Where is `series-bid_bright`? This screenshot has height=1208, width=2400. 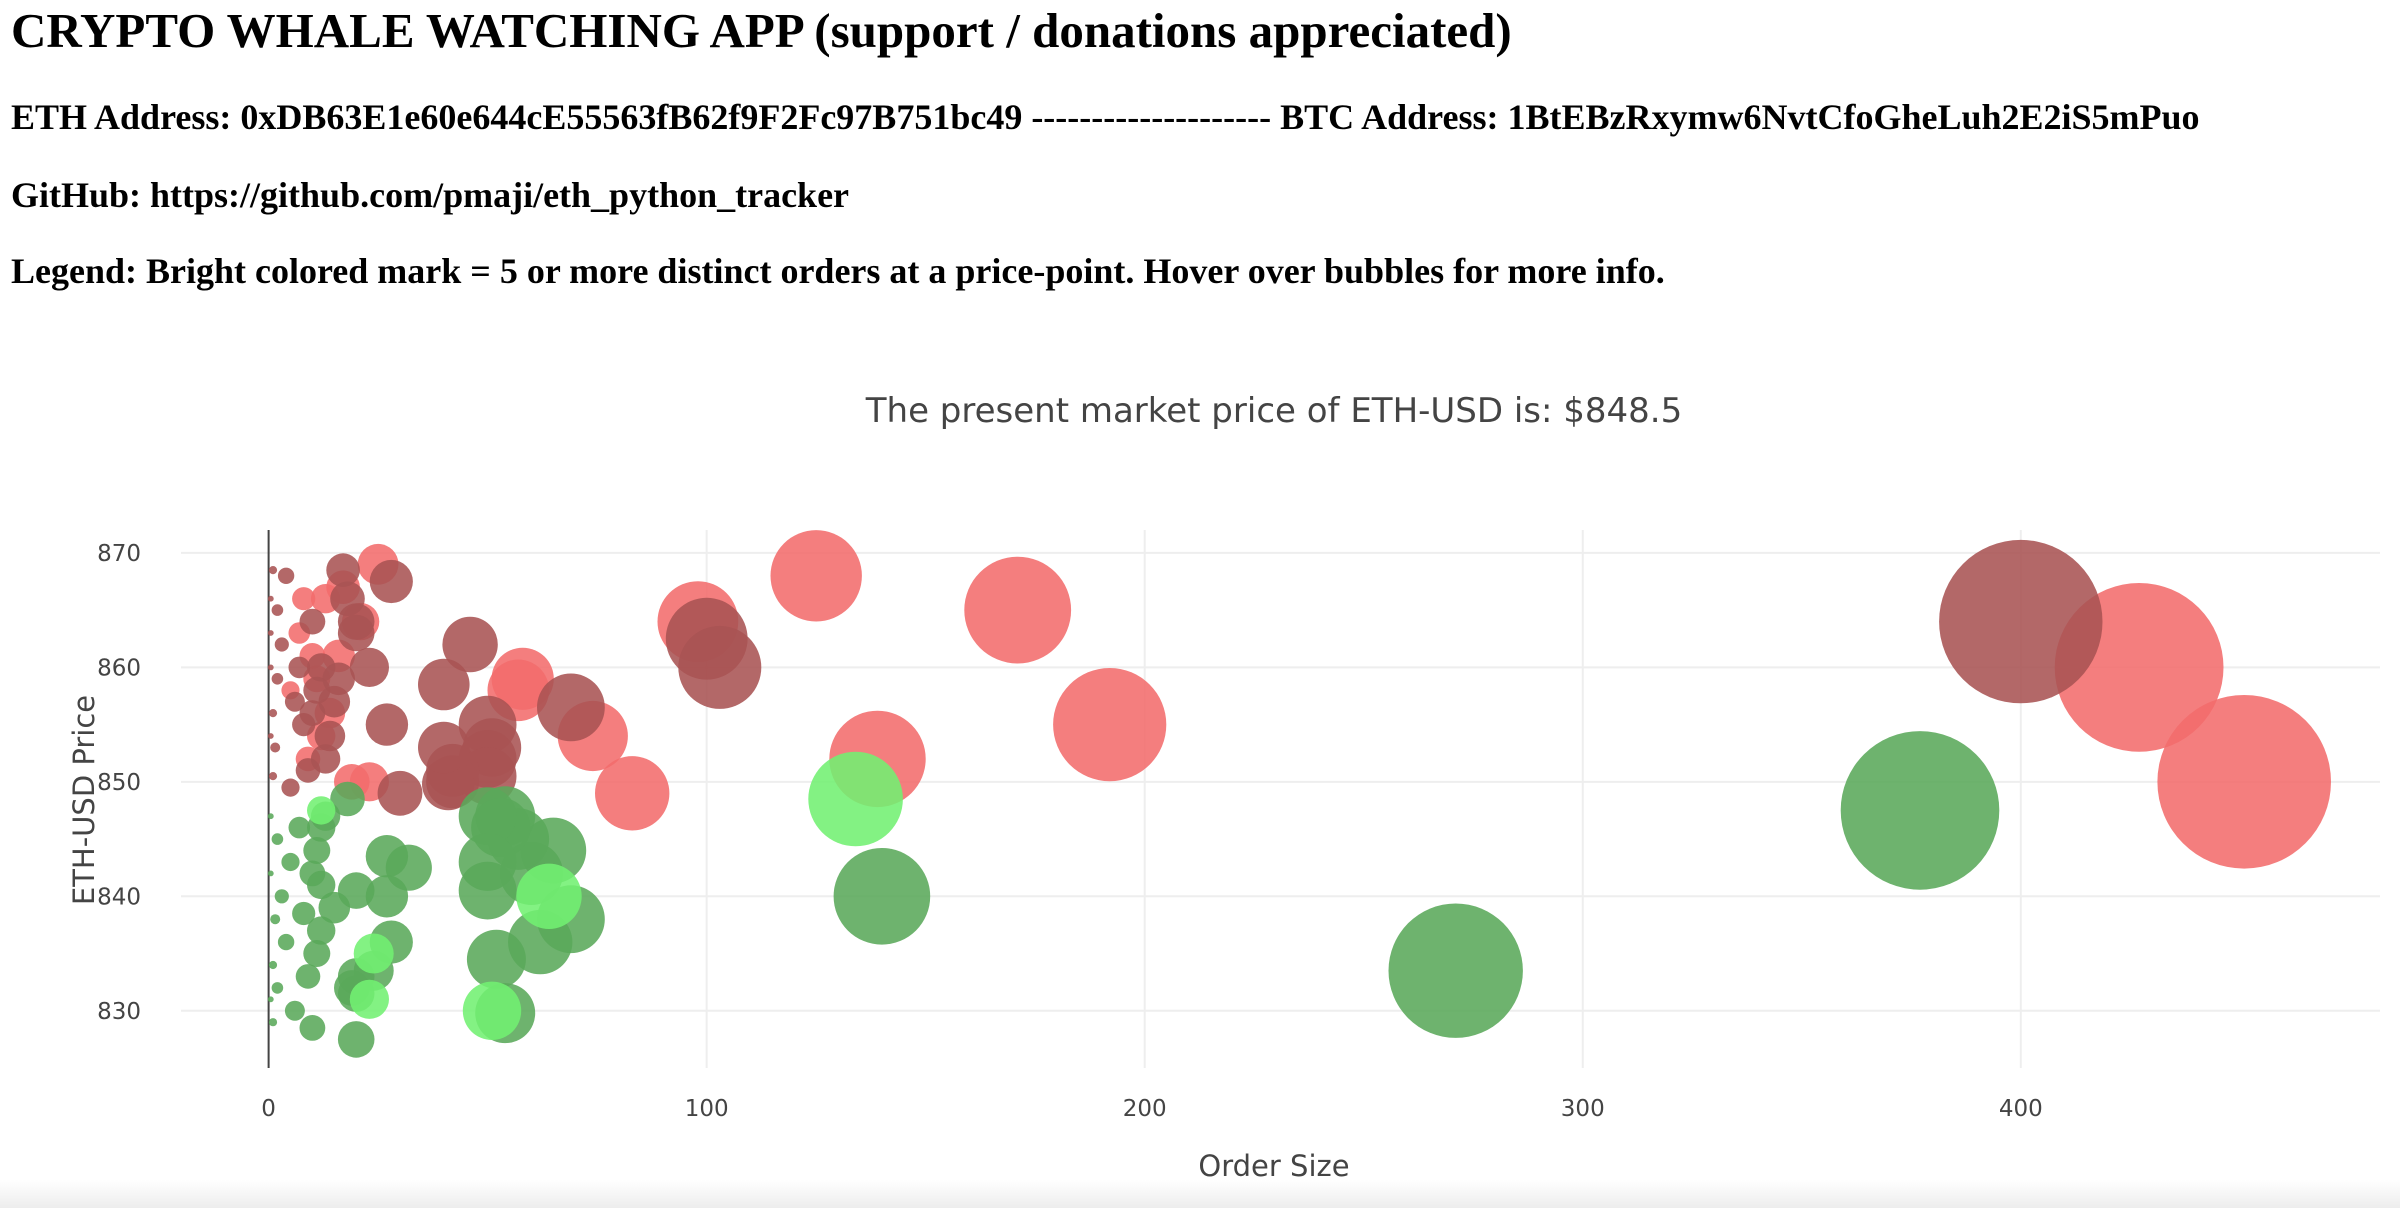 series-bid_bright is located at coordinates (605, 895).